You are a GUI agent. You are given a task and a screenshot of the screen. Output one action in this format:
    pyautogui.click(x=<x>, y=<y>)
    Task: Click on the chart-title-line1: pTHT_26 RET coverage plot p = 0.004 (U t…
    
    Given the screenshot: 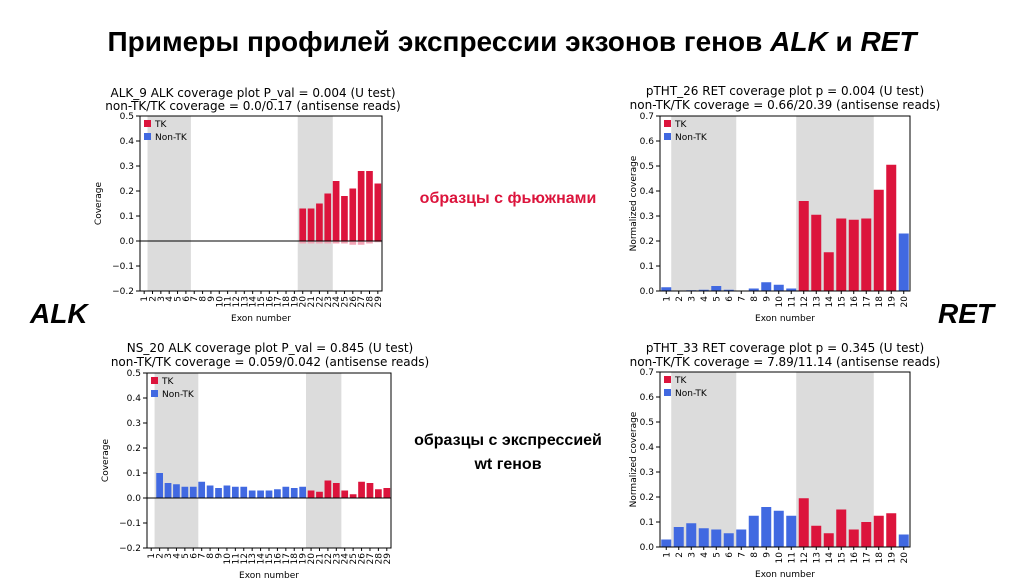 What is the action you would take?
    pyautogui.click(x=785, y=91)
    